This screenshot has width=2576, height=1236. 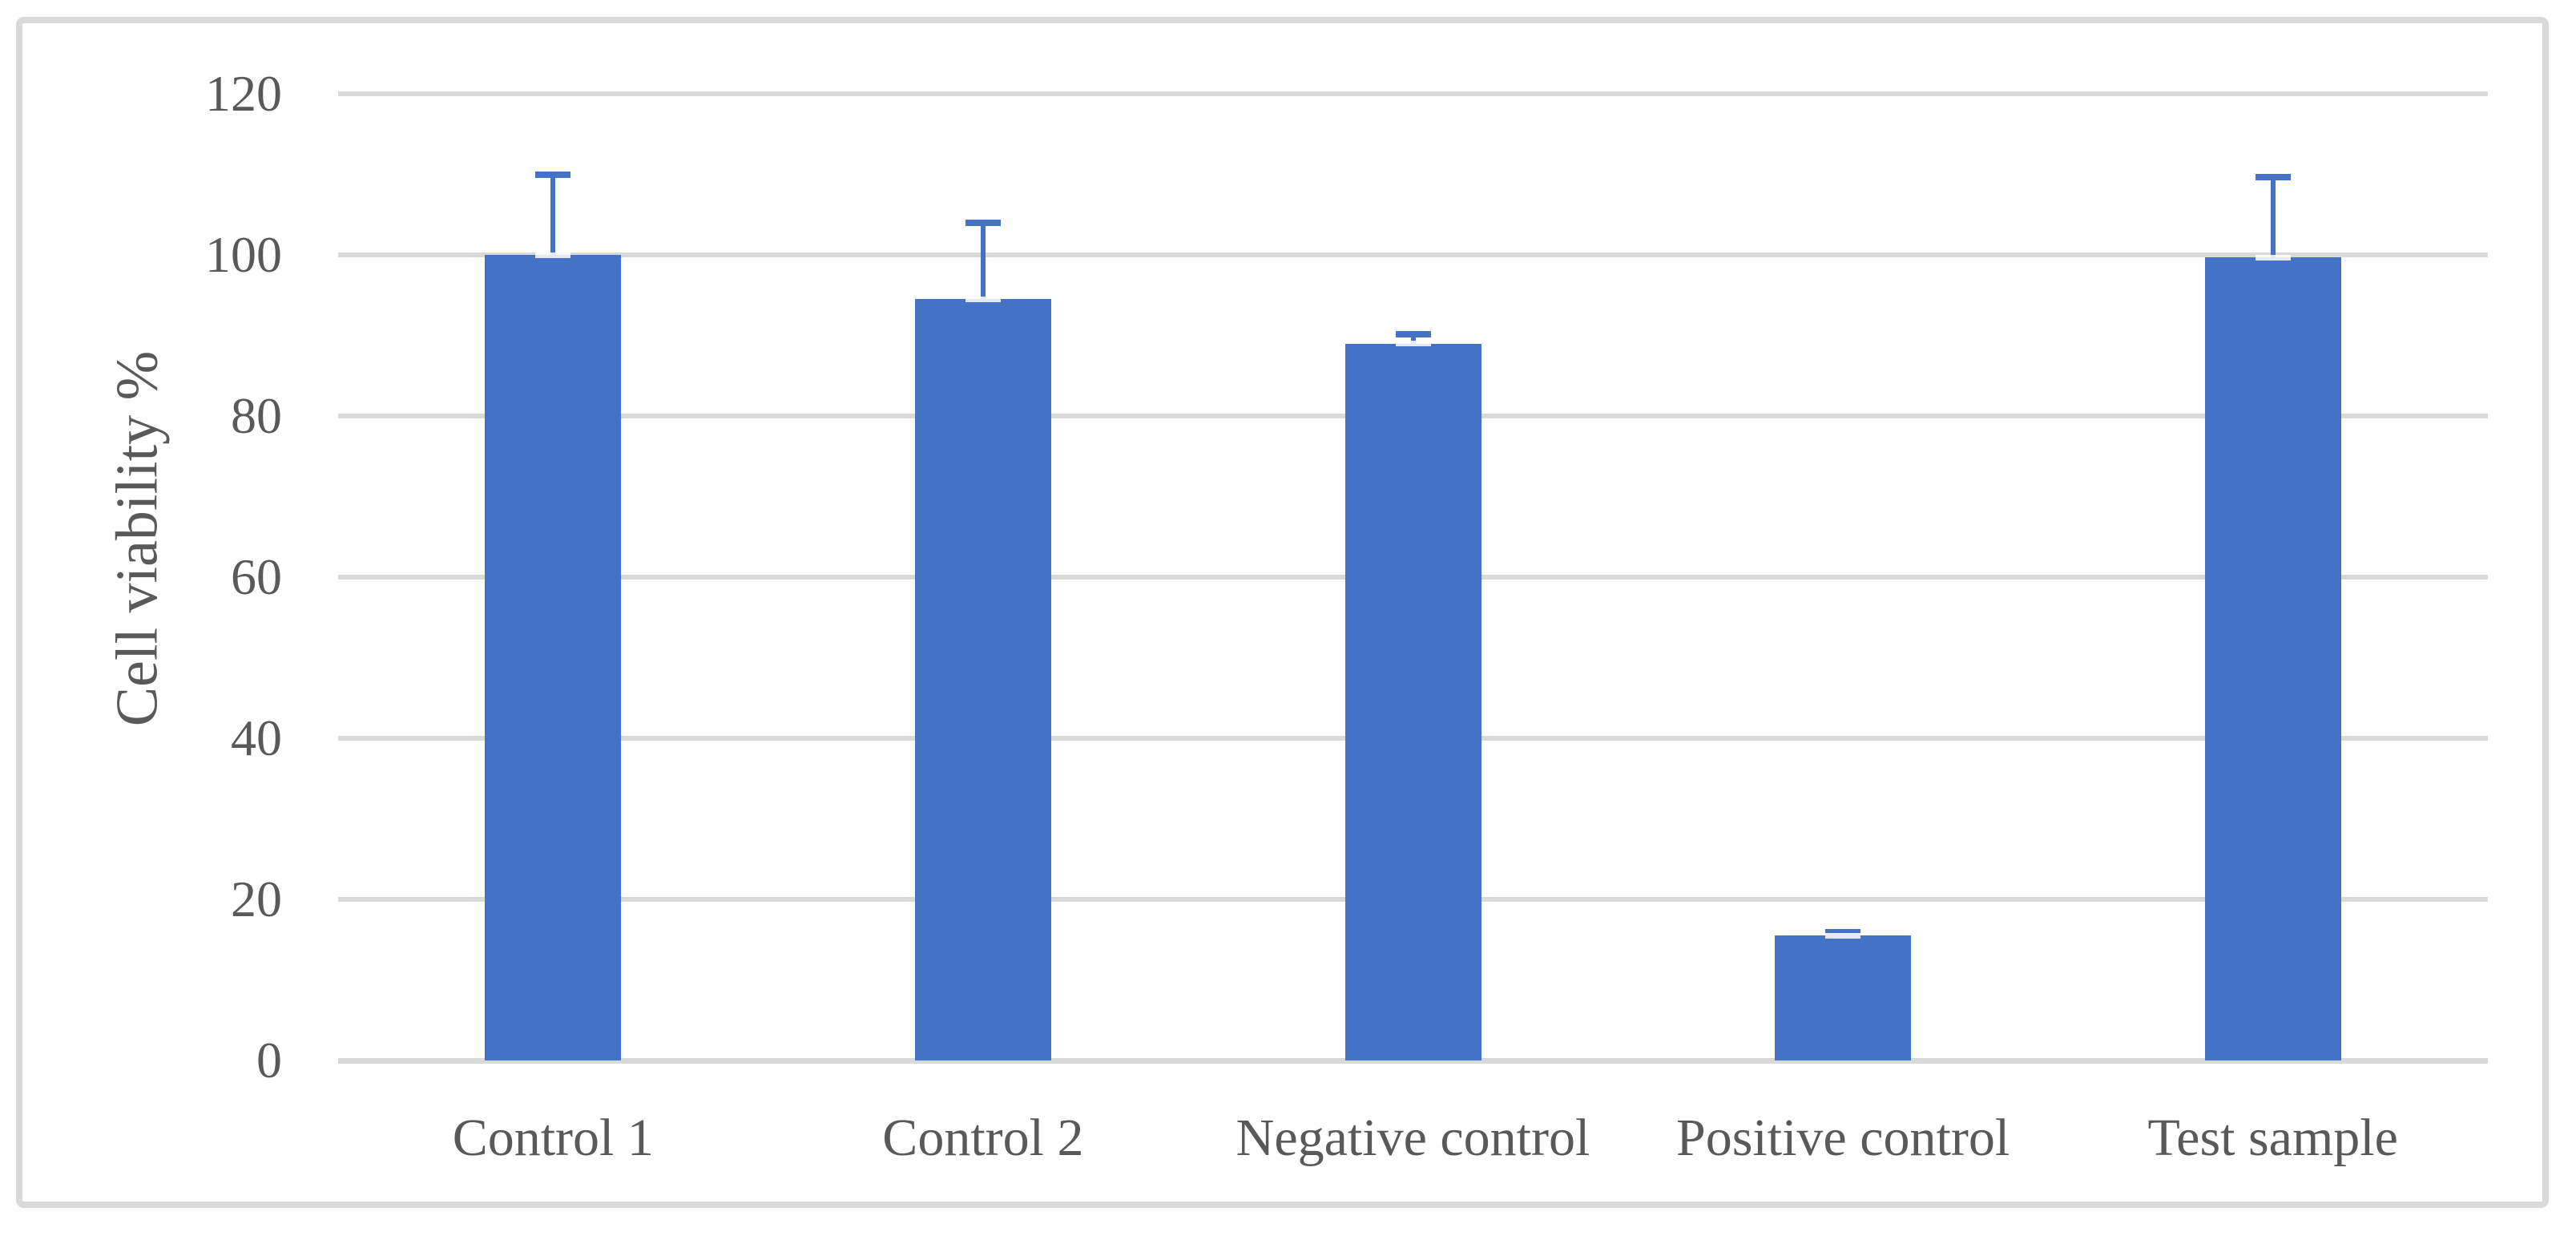 I want to click on y-tick-label: 100, so click(x=243, y=254).